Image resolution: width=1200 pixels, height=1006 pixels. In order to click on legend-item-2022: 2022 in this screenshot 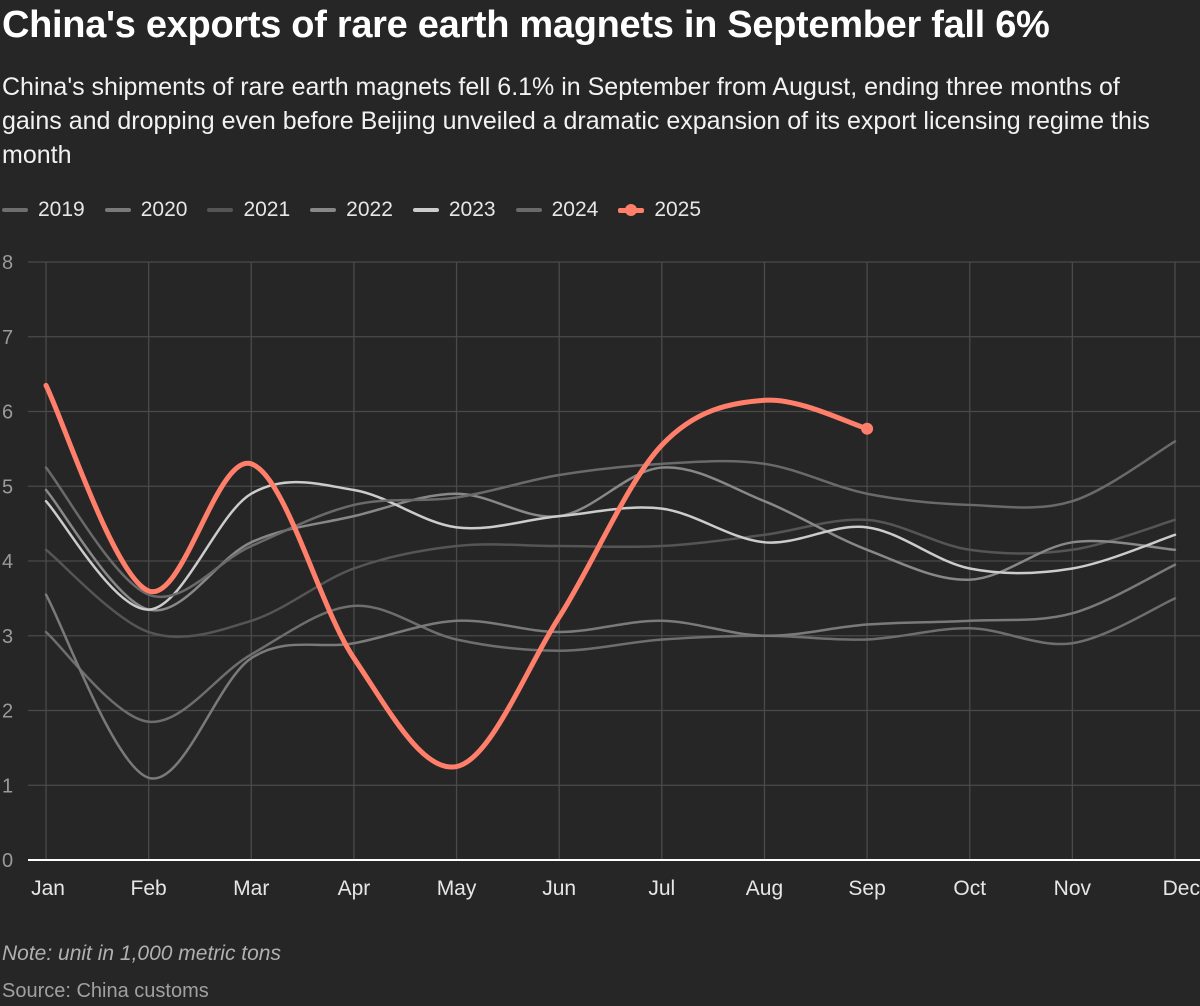, I will do `click(351, 210)`.